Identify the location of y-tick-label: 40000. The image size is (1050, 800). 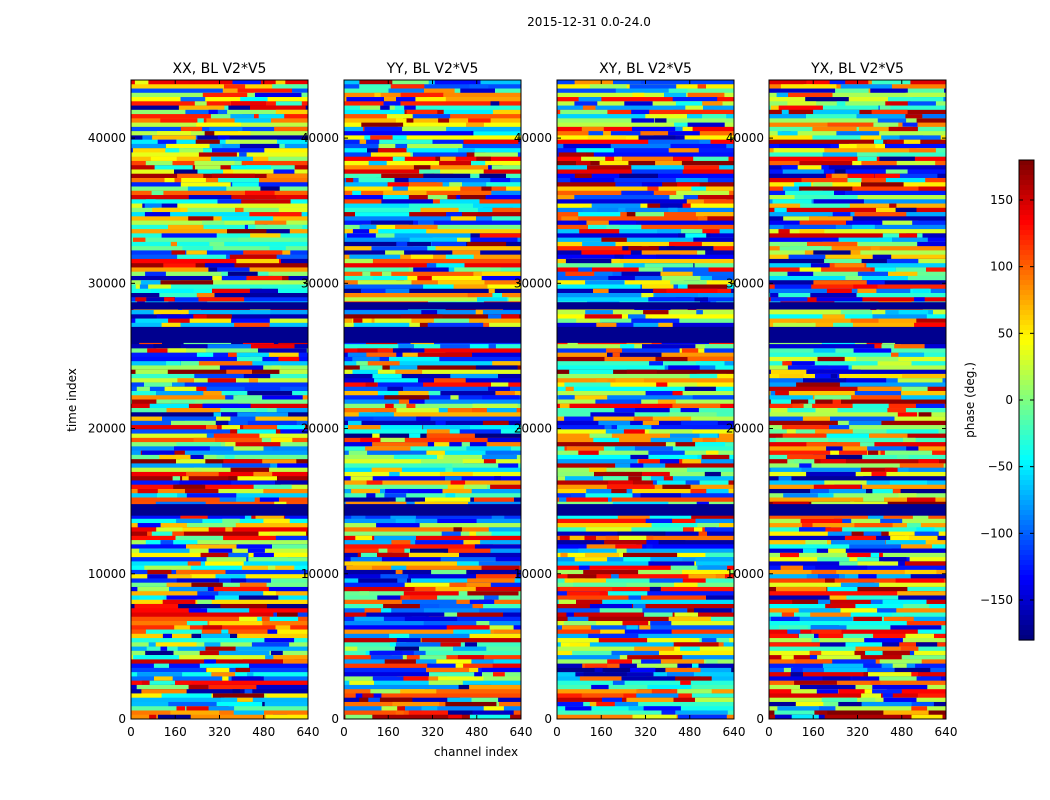
(745, 138).